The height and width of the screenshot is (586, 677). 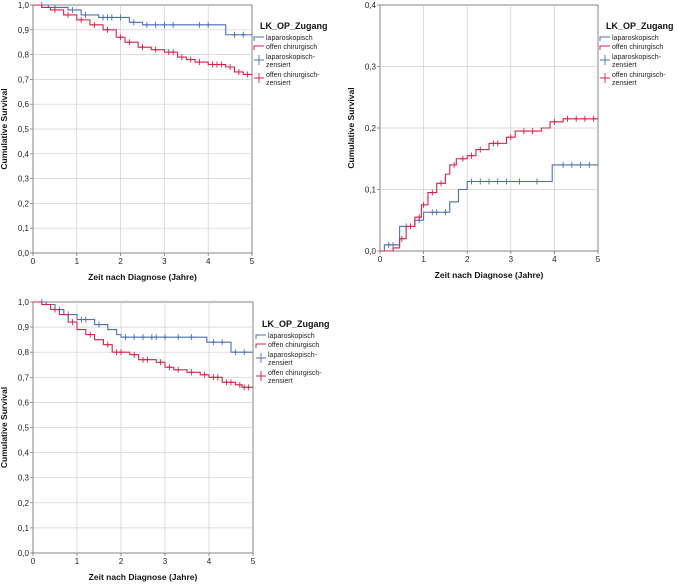 I want to click on x-tick-label: 0, so click(x=33, y=561).